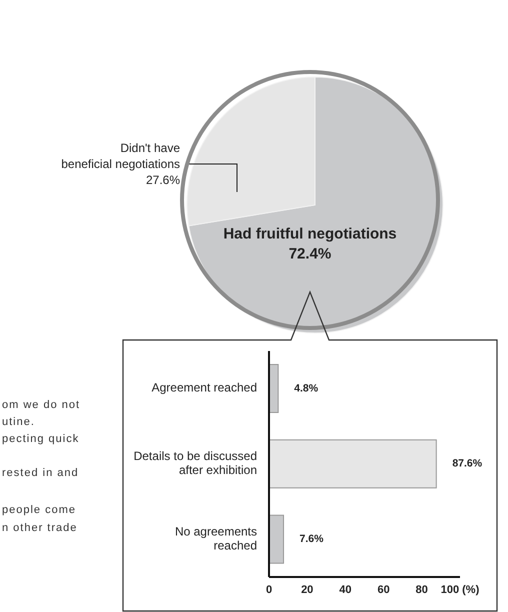 This screenshot has width=508, height=612. What do you see at coordinates (18, 422) in the screenshot?
I see `text: utine.` at bounding box center [18, 422].